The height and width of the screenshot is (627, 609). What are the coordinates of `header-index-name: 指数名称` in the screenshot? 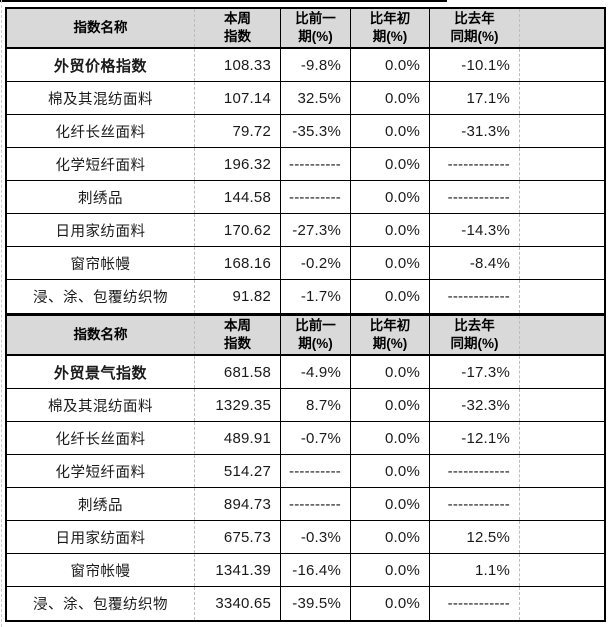 It's located at (101, 28).